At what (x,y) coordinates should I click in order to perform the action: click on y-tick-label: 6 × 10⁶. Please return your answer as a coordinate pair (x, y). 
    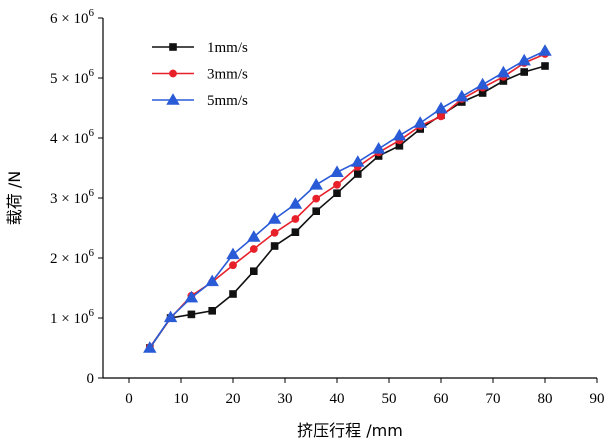
    Looking at the image, I should click on (72, 17).